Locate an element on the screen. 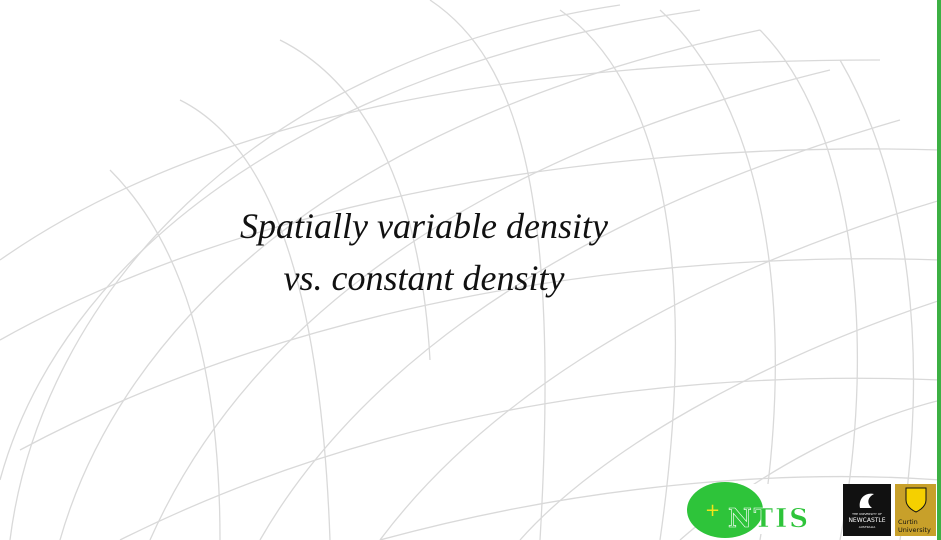  title-line: Spatially variable density is located at coordinates (424, 226).